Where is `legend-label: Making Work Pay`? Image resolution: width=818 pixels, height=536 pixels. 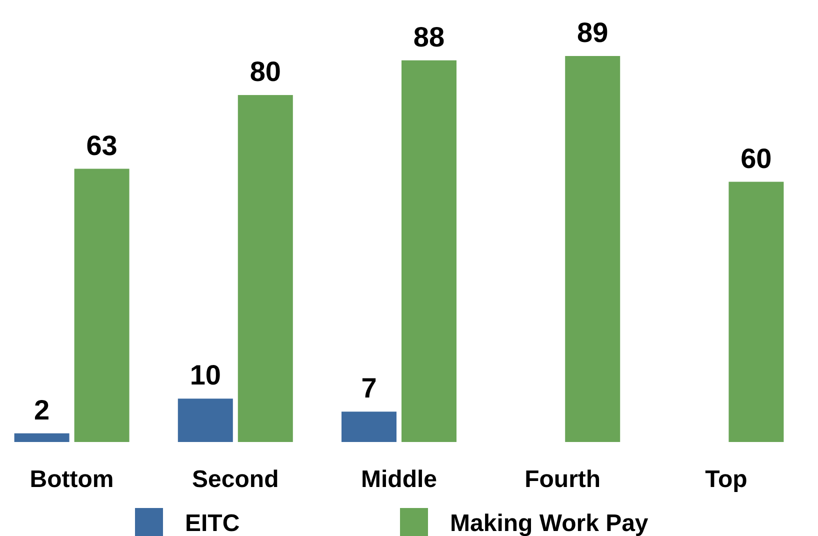 legend-label: Making Work Pay is located at coordinates (549, 523).